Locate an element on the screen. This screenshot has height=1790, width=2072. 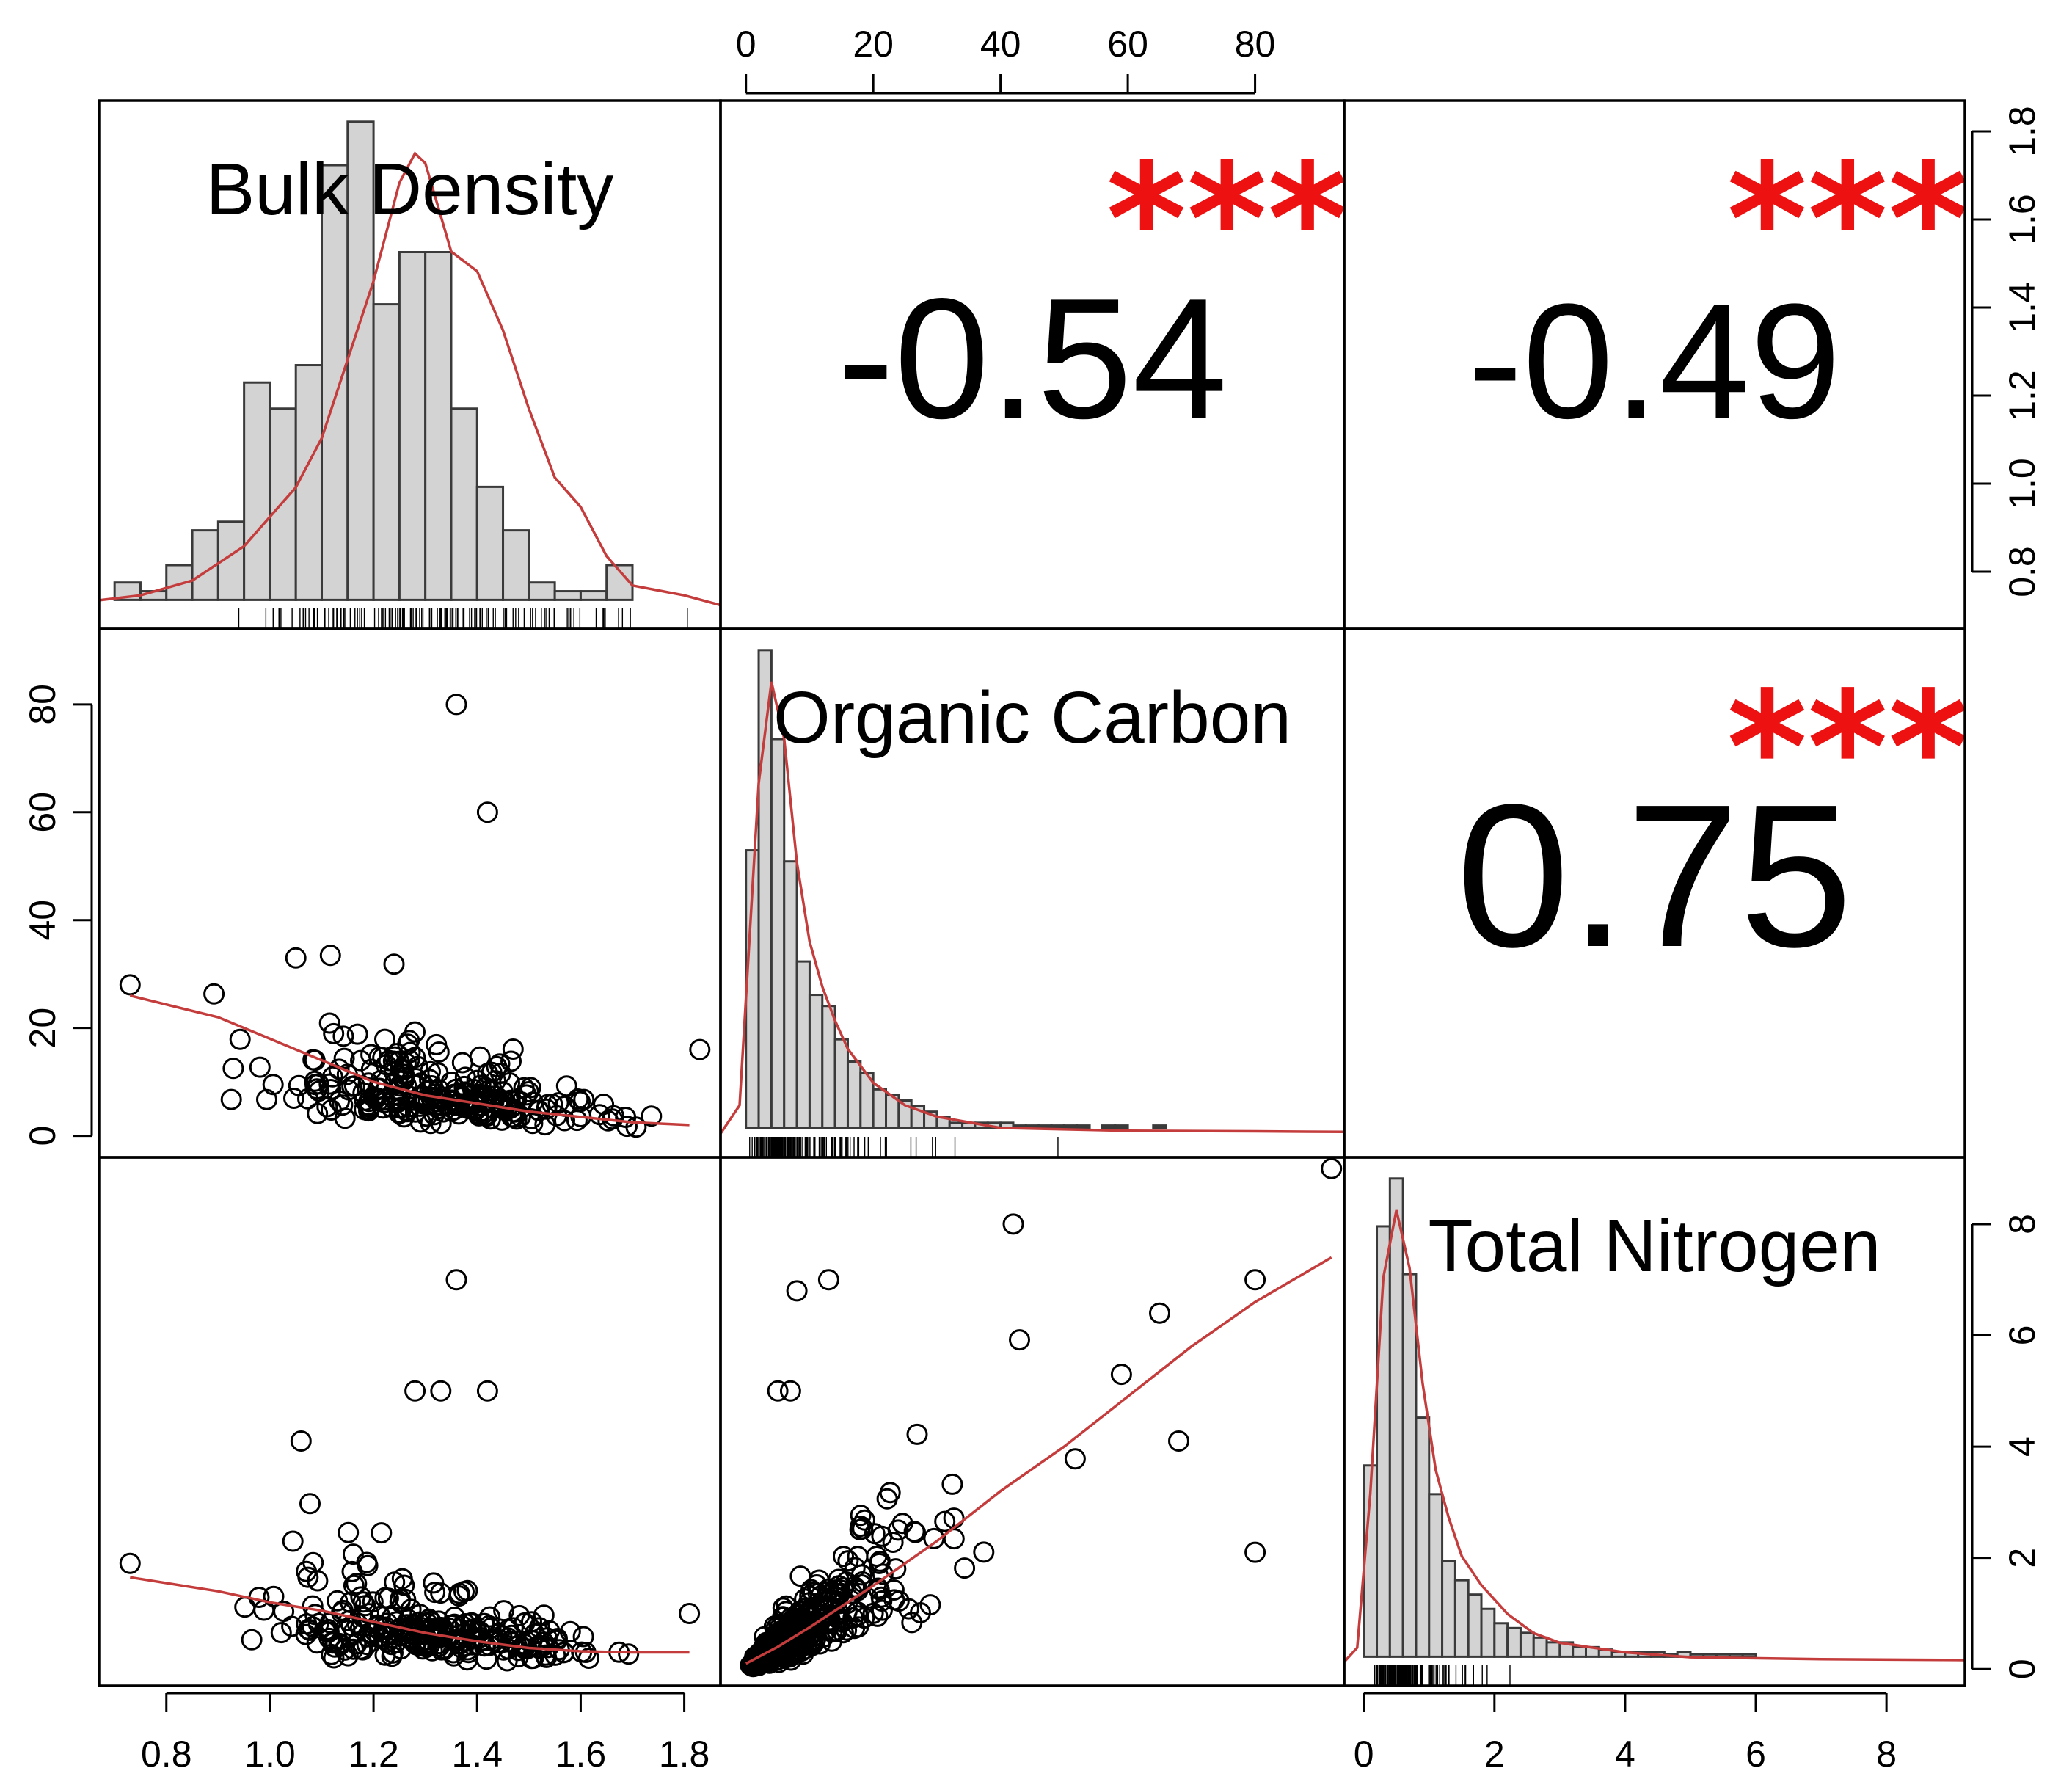
top-tick-label: 60 is located at coordinates (1127, 44).